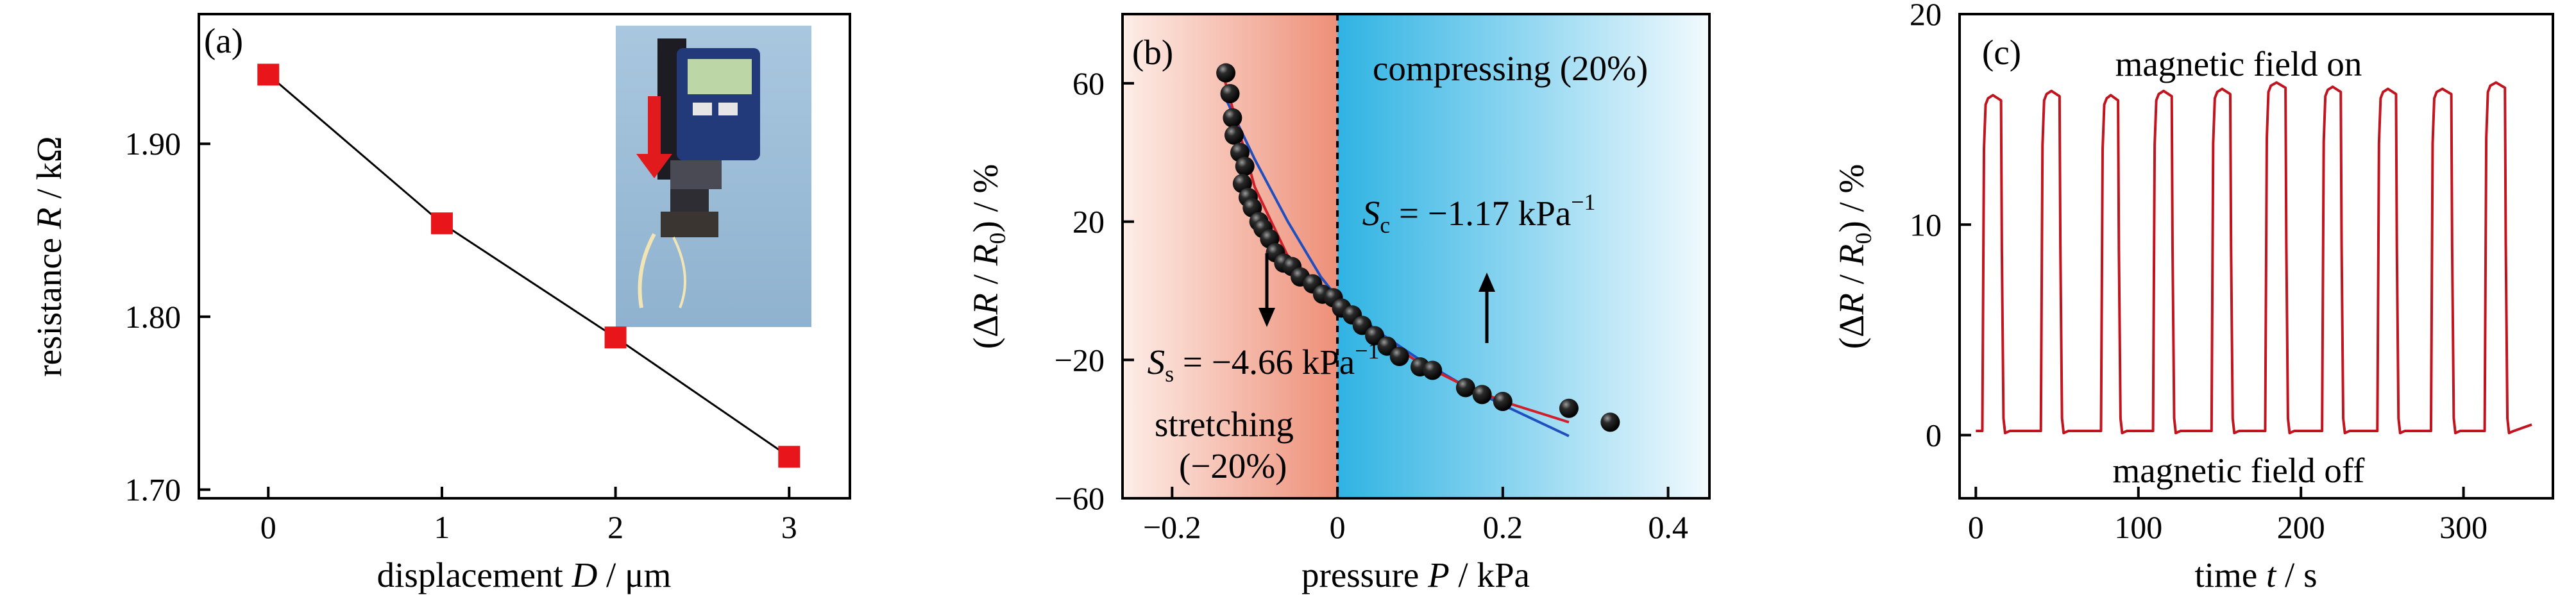 The width and height of the screenshot is (2576, 606). I want to click on region-compressing, so click(1523, 256).